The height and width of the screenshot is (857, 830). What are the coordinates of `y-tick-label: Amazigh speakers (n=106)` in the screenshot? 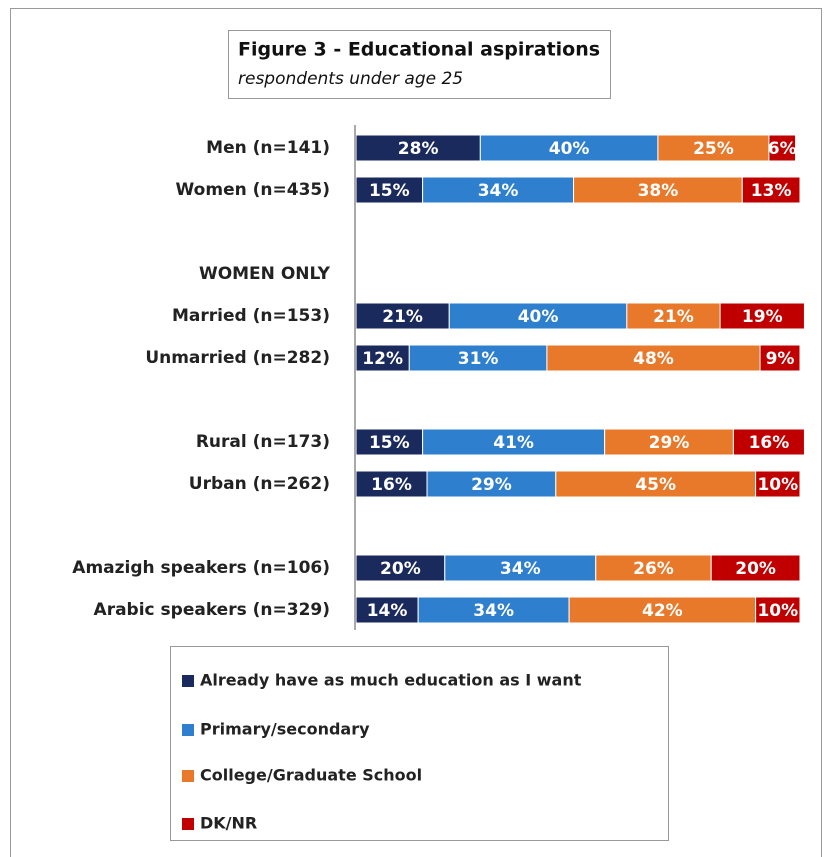 It's located at (201, 568).